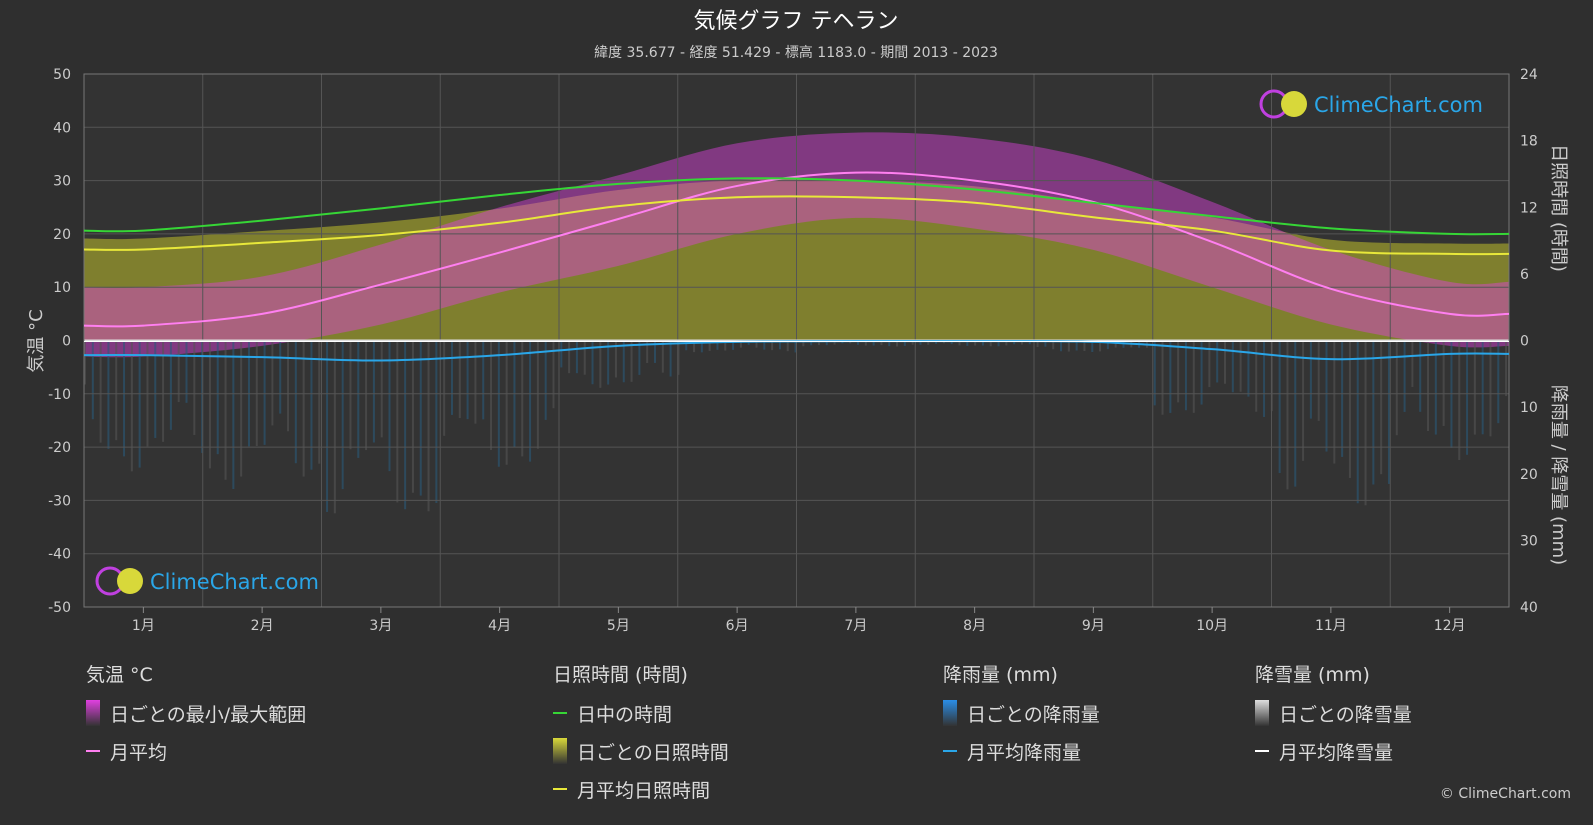  What do you see at coordinates (1558, 475) in the screenshot?
I see `y-right-bottom-label: 降雨量 / 降雪量 (mm)` at bounding box center [1558, 475].